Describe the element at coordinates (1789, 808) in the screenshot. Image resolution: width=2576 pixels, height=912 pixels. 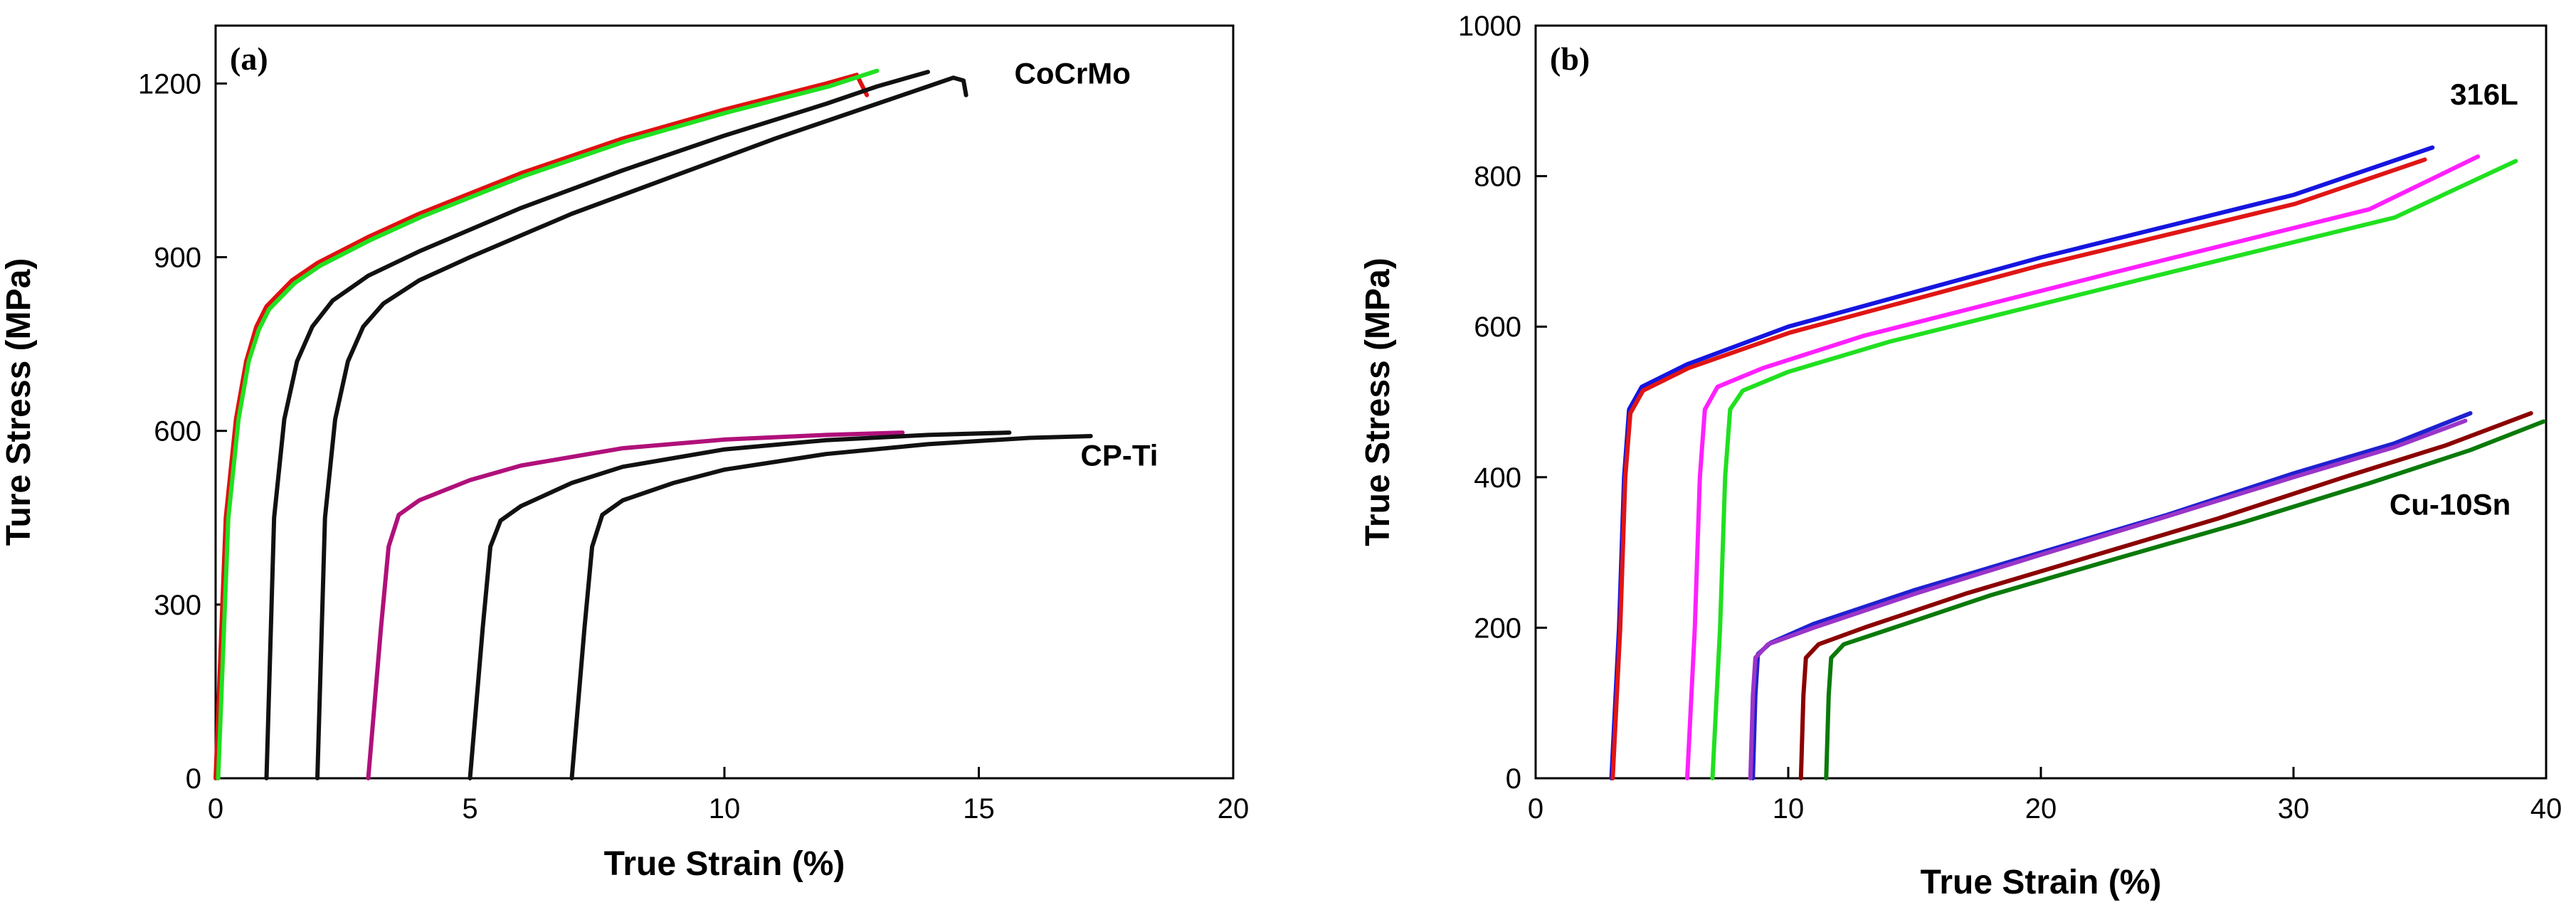
I see `x-tick-label-b: 10` at that location.